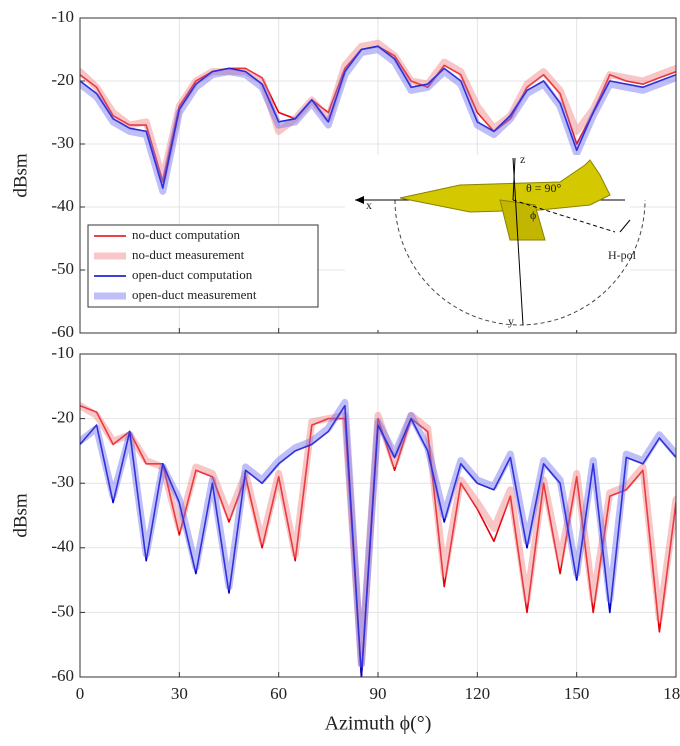 This screenshot has width=680, height=746. What do you see at coordinates (577, 693) in the screenshot?
I see `x-tick-label: 150` at bounding box center [577, 693].